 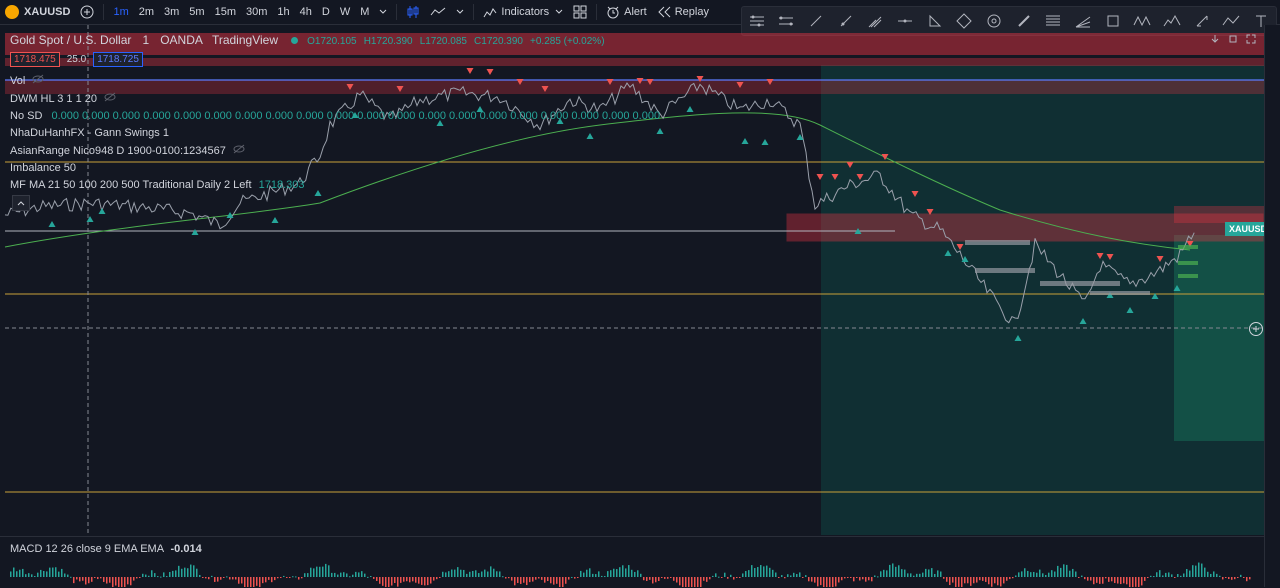 What do you see at coordinates (106, 549) in the screenshot?
I see `macd-legend: MACD 12 26 close 9 EMA EMA -0.014` at bounding box center [106, 549].